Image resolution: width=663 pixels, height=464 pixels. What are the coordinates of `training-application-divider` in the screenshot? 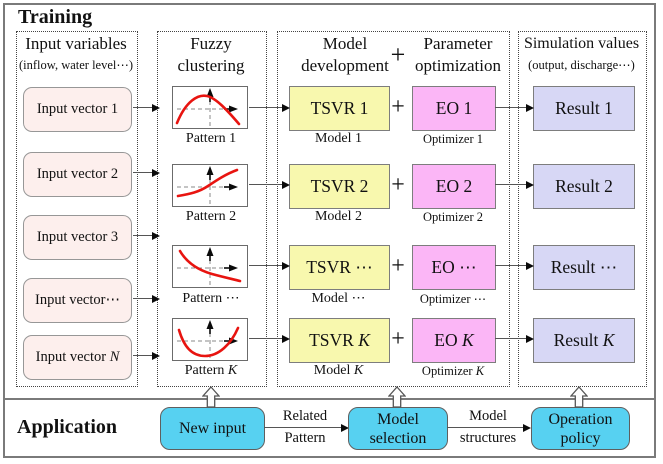 It's located at (329, 399).